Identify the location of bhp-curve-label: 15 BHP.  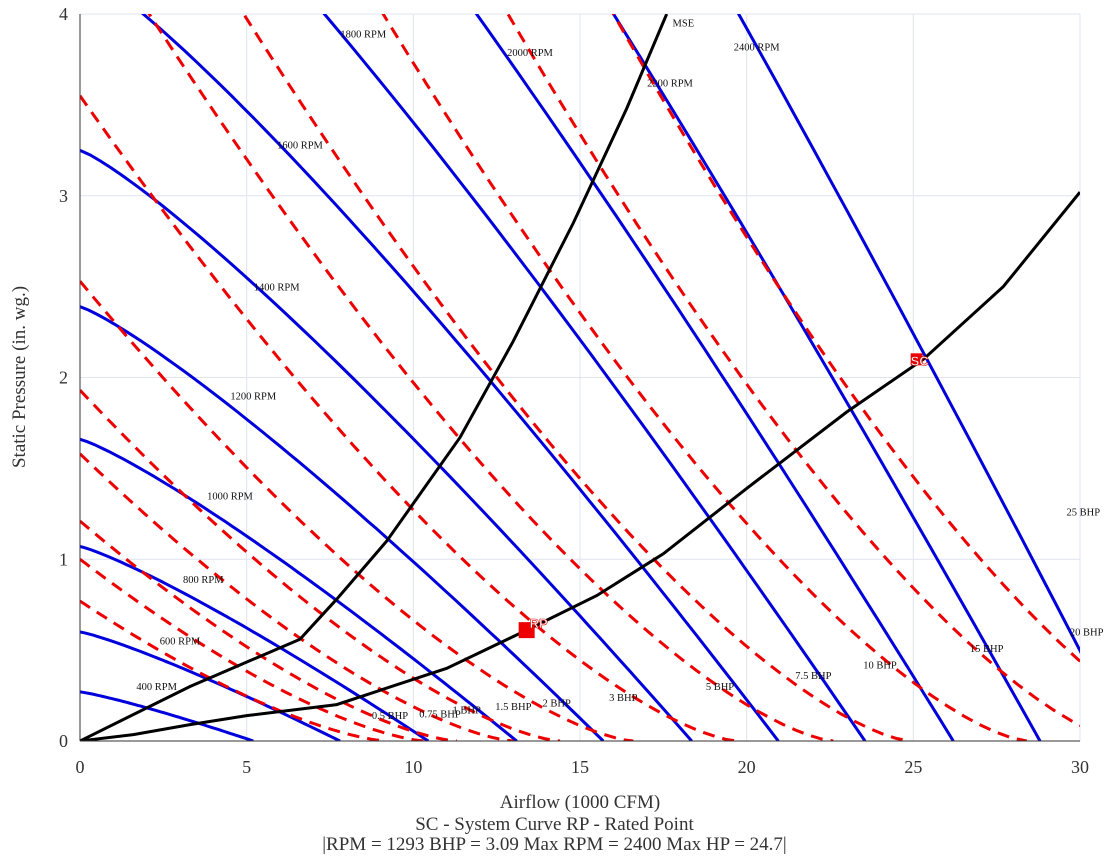
(987, 649).